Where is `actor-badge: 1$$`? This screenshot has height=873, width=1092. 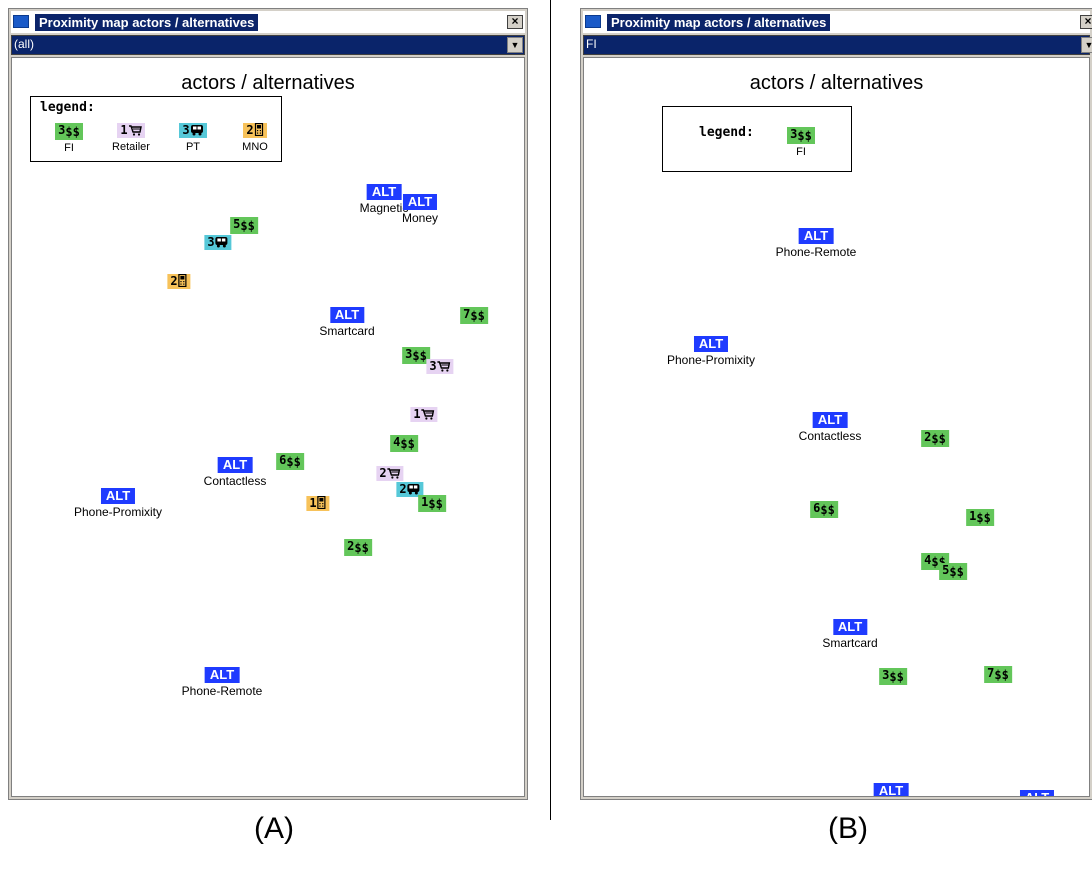
actor-badge: 1$$ is located at coordinates (980, 517).